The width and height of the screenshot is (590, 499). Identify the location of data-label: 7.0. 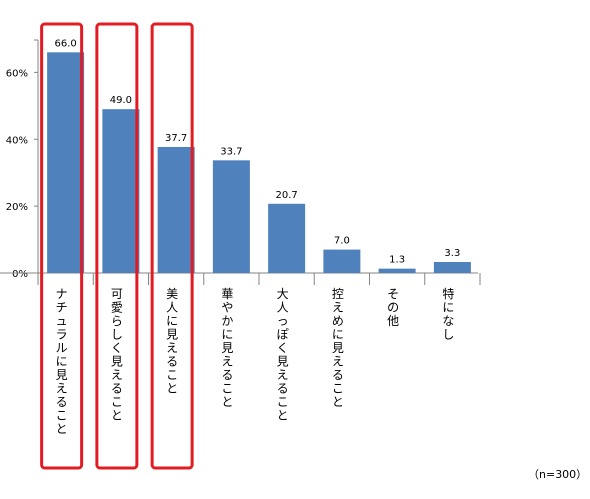
(342, 241).